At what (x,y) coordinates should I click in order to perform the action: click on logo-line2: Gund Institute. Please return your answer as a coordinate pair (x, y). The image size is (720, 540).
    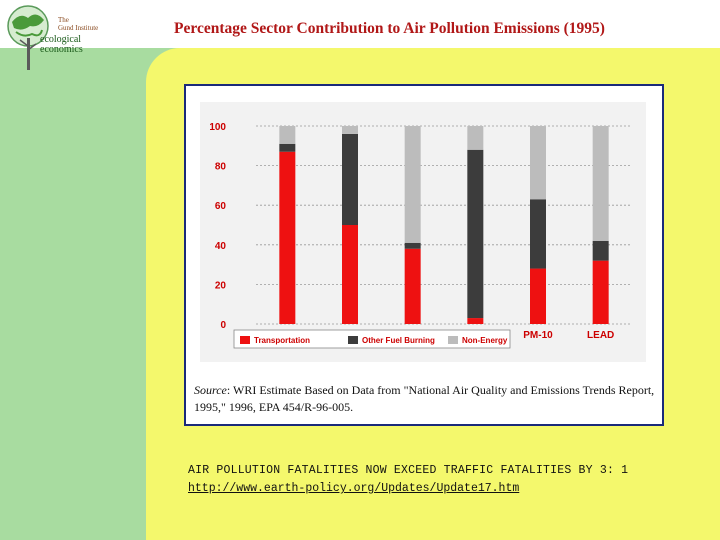
    Looking at the image, I should click on (78, 28).